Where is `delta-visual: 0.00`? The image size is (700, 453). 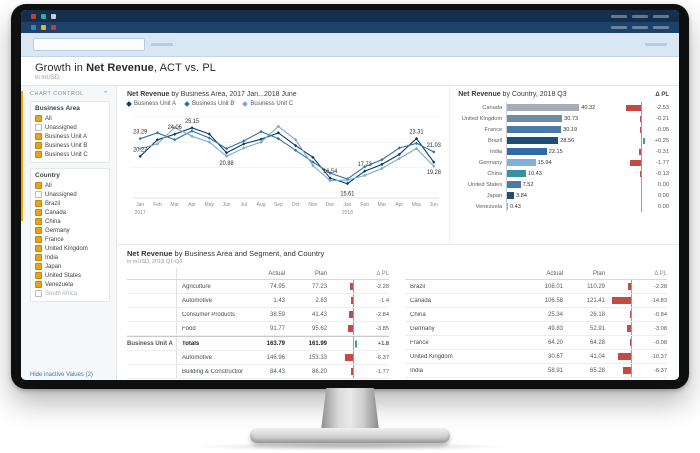
delta-visual: 0.00 is located at coordinates (645, 195).